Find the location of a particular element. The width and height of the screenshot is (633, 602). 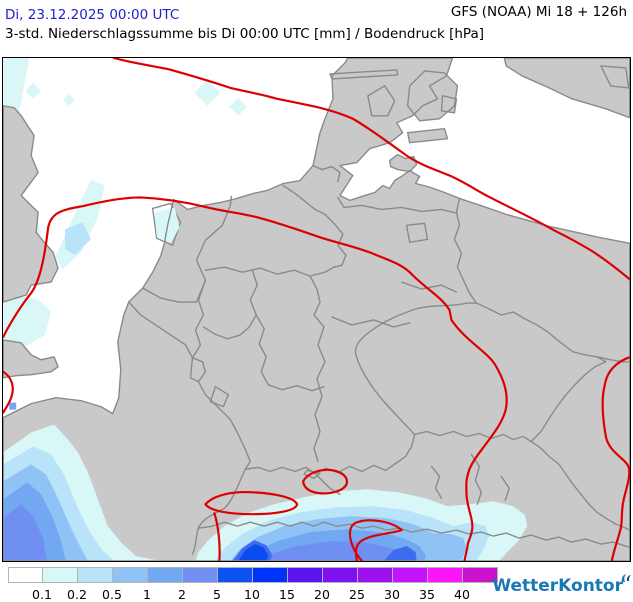

precip-legend: 0.1 0.2 0.5 1 2 5 10 15 20 25 30 35 40 is located at coordinates (253, 584).